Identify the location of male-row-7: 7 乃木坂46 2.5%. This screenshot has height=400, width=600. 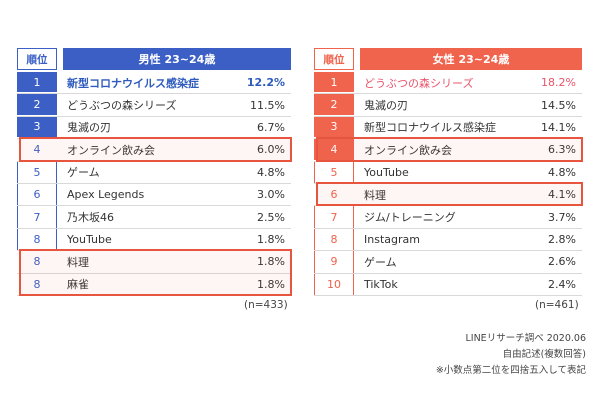
(154, 217).